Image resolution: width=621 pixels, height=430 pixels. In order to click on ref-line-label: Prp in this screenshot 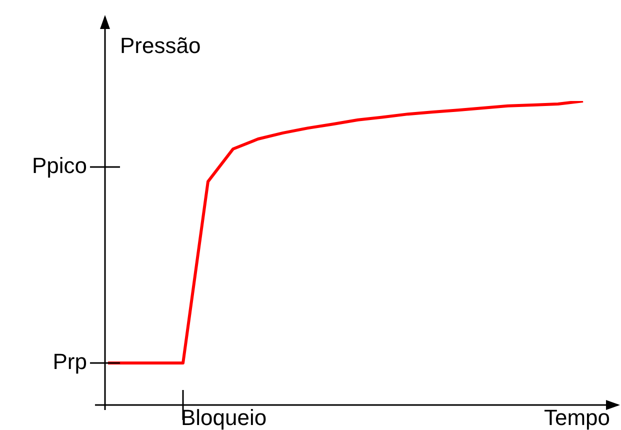, I will do `click(69, 361)`.